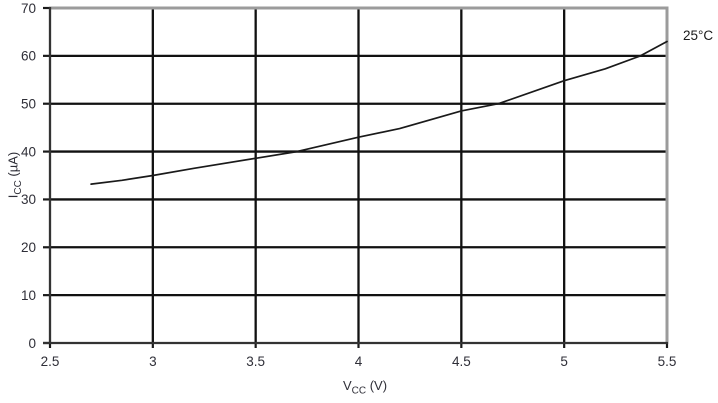 Image resolution: width=718 pixels, height=403 pixels. I want to click on x-axis-label-unit: (V), so click(377, 385).